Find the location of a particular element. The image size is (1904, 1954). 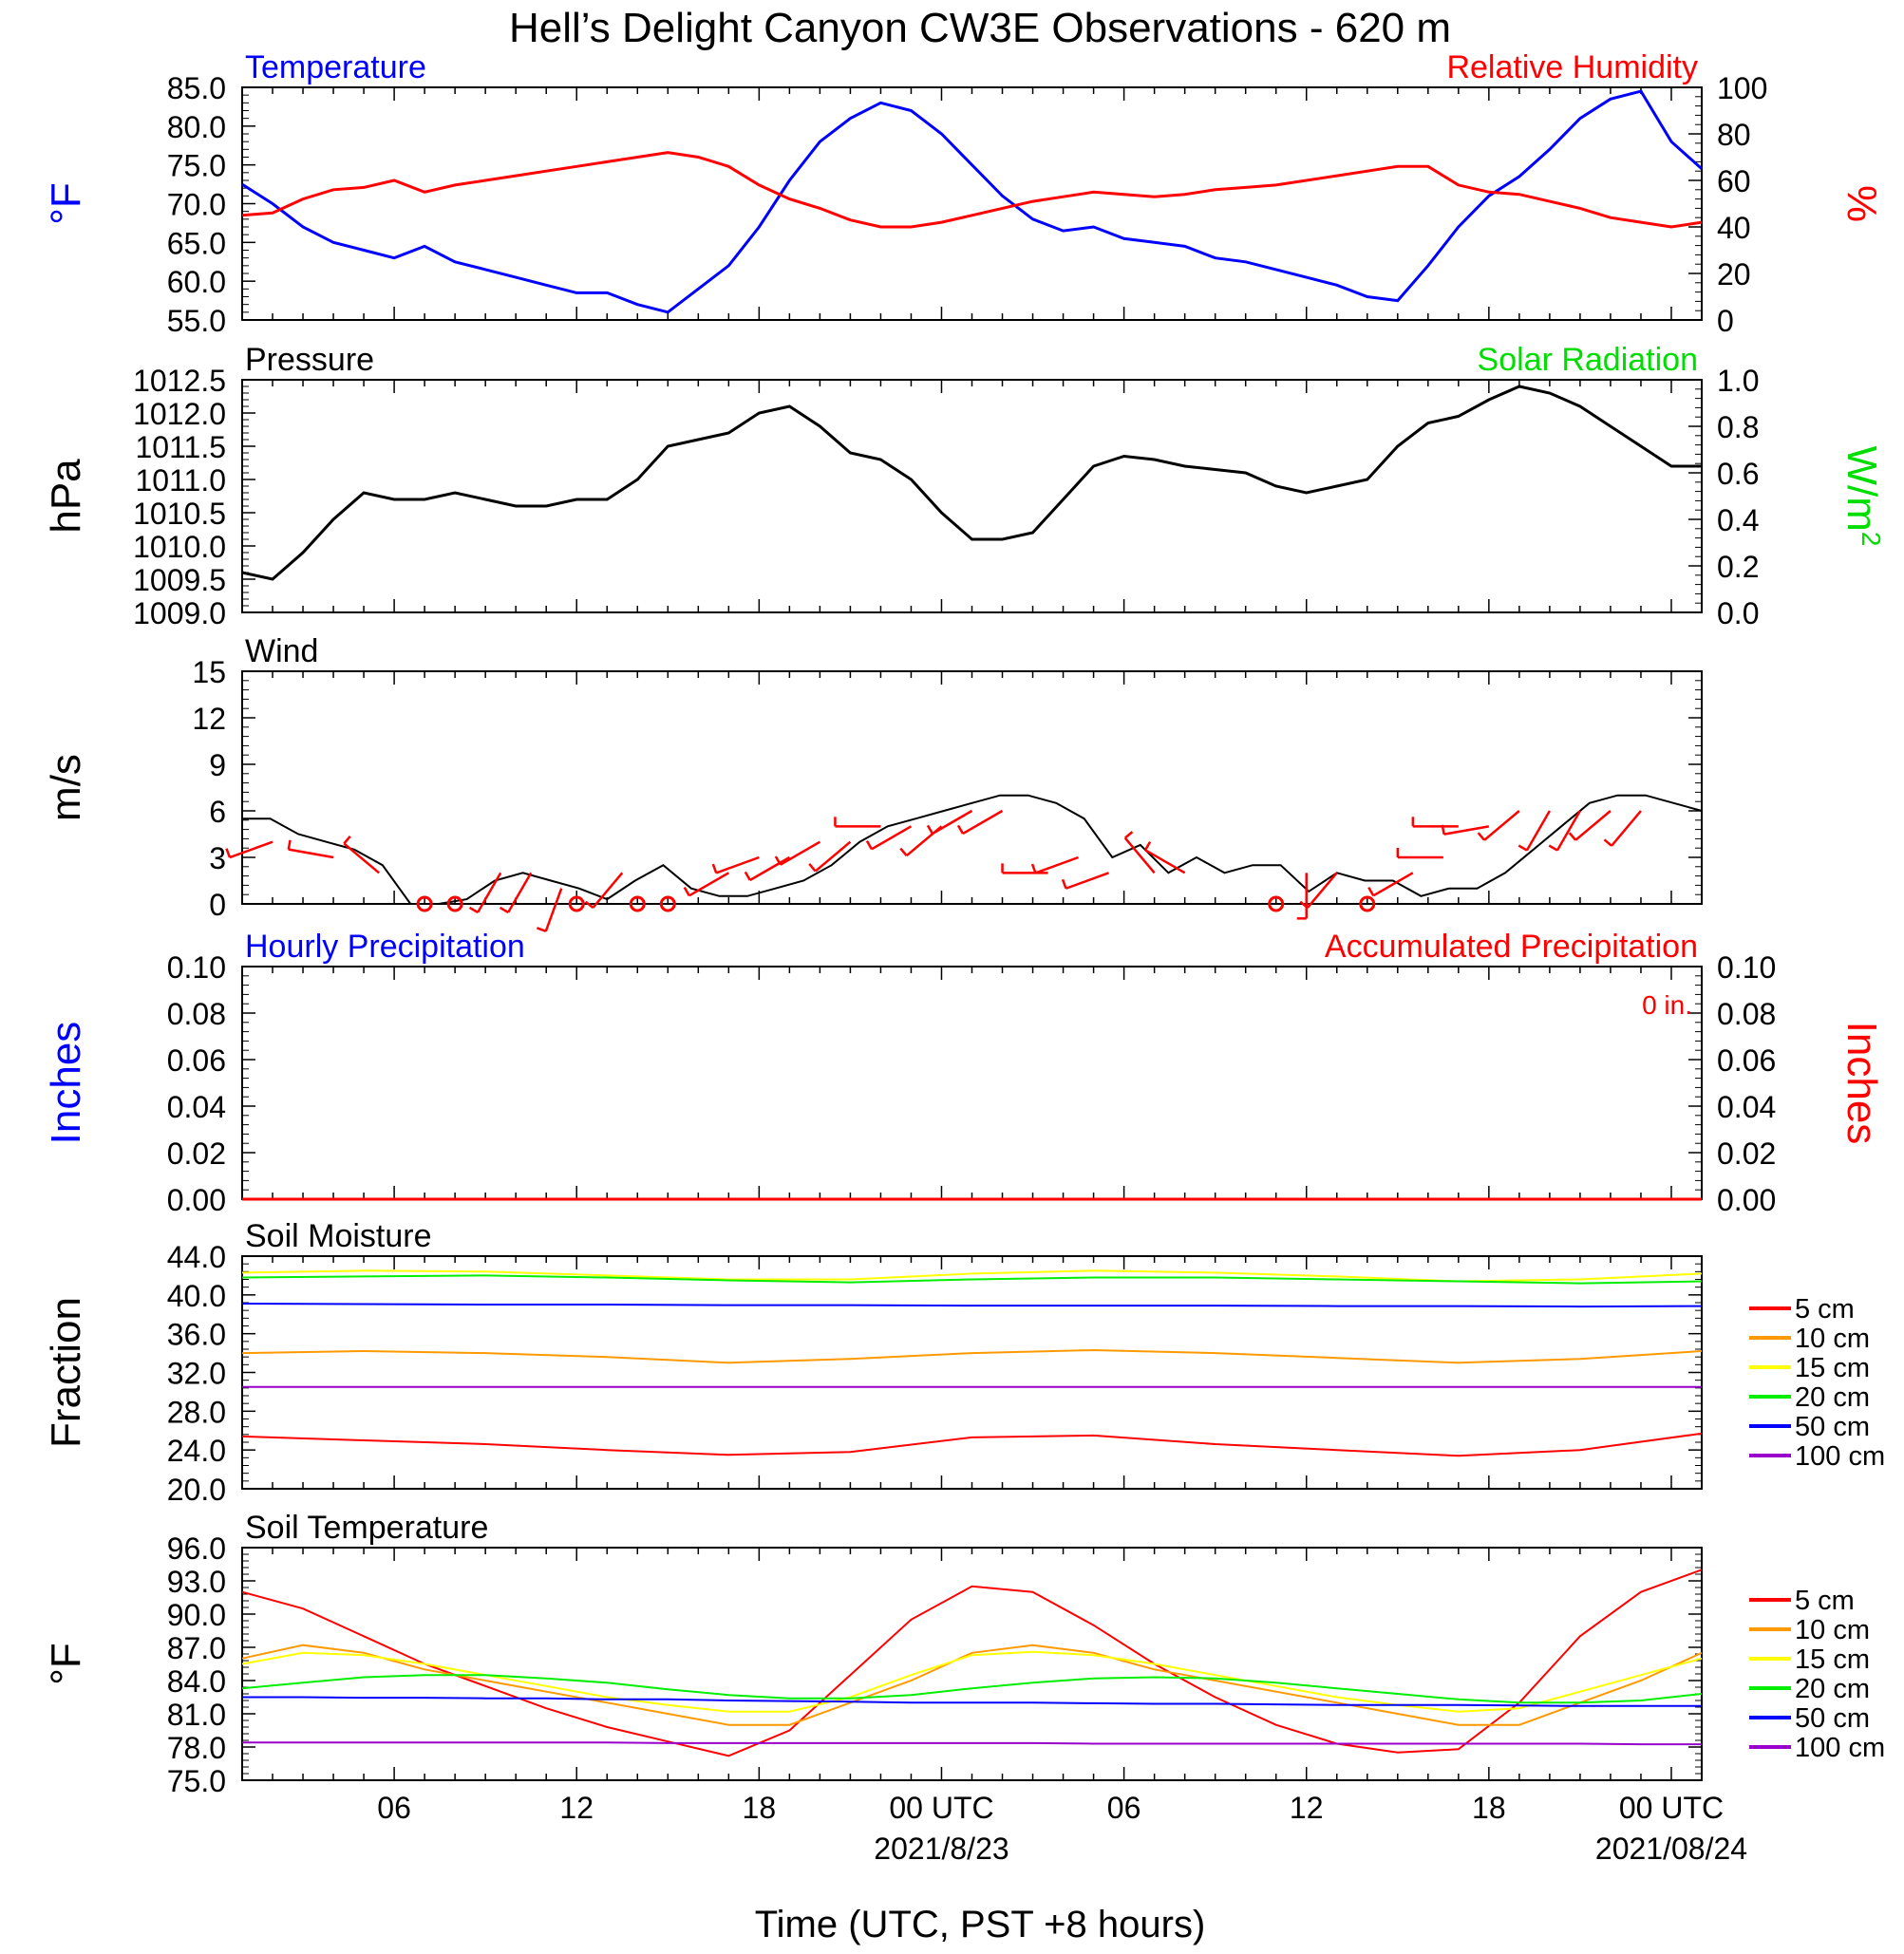

y-tick-label: 44.0 is located at coordinates (197, 1257).